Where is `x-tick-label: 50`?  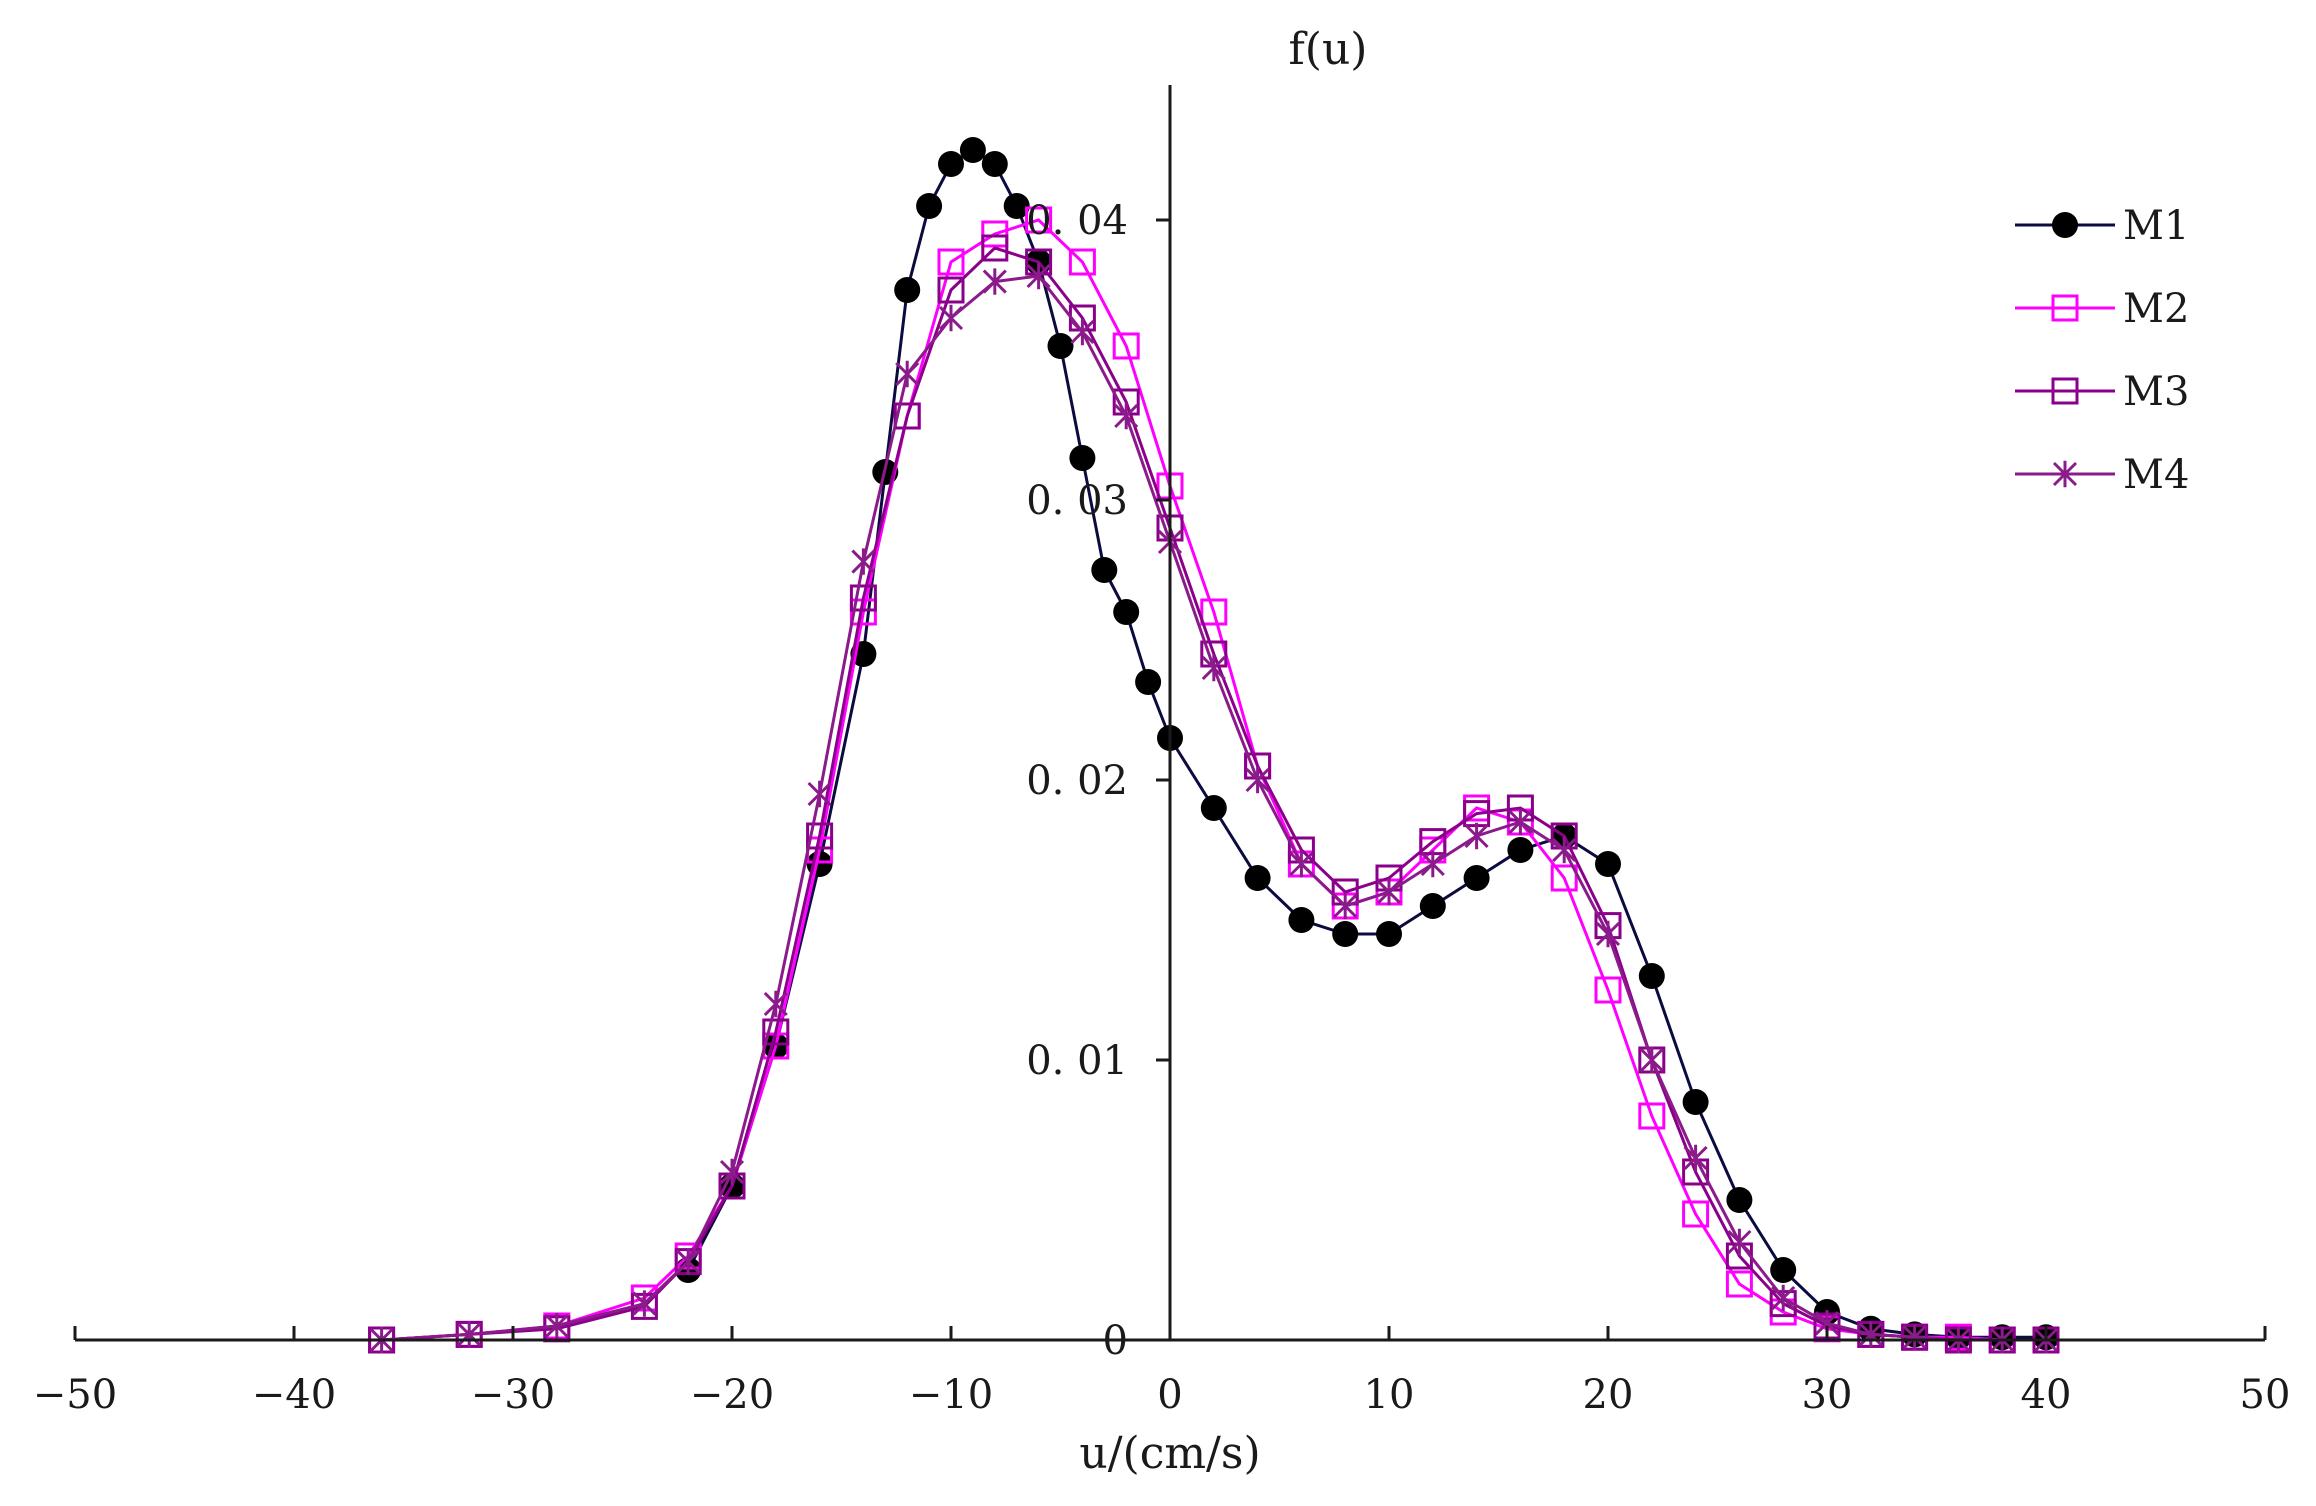 x-tick-label: 50 is located at coordinates (2265, 1395).